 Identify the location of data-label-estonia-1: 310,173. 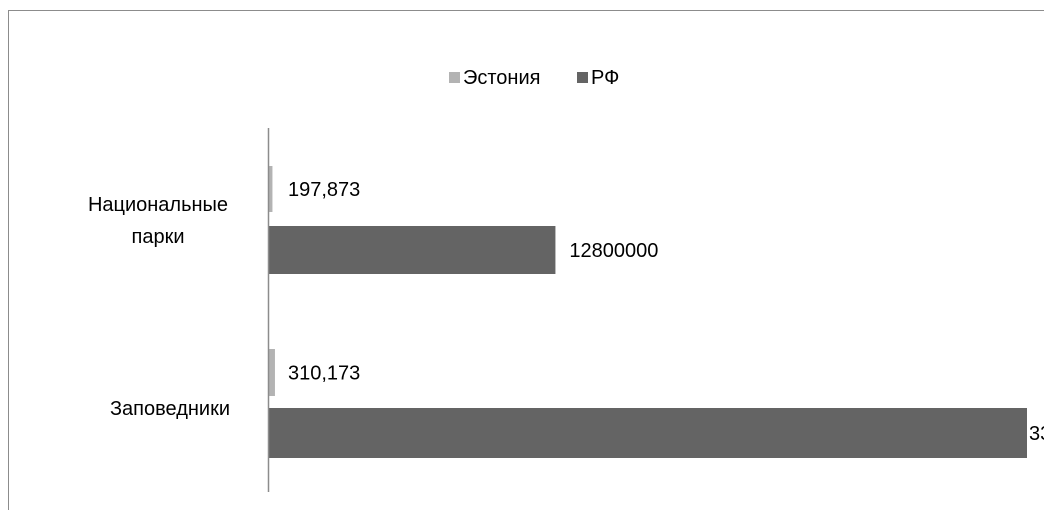
(324, 374).